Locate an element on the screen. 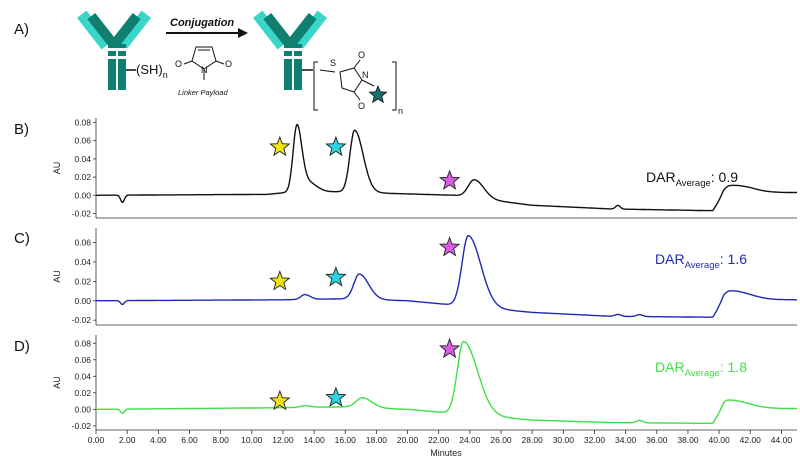 This screenshot has height=459, width=800. succinimide-co-bottom is located at coordinates (357, 96).